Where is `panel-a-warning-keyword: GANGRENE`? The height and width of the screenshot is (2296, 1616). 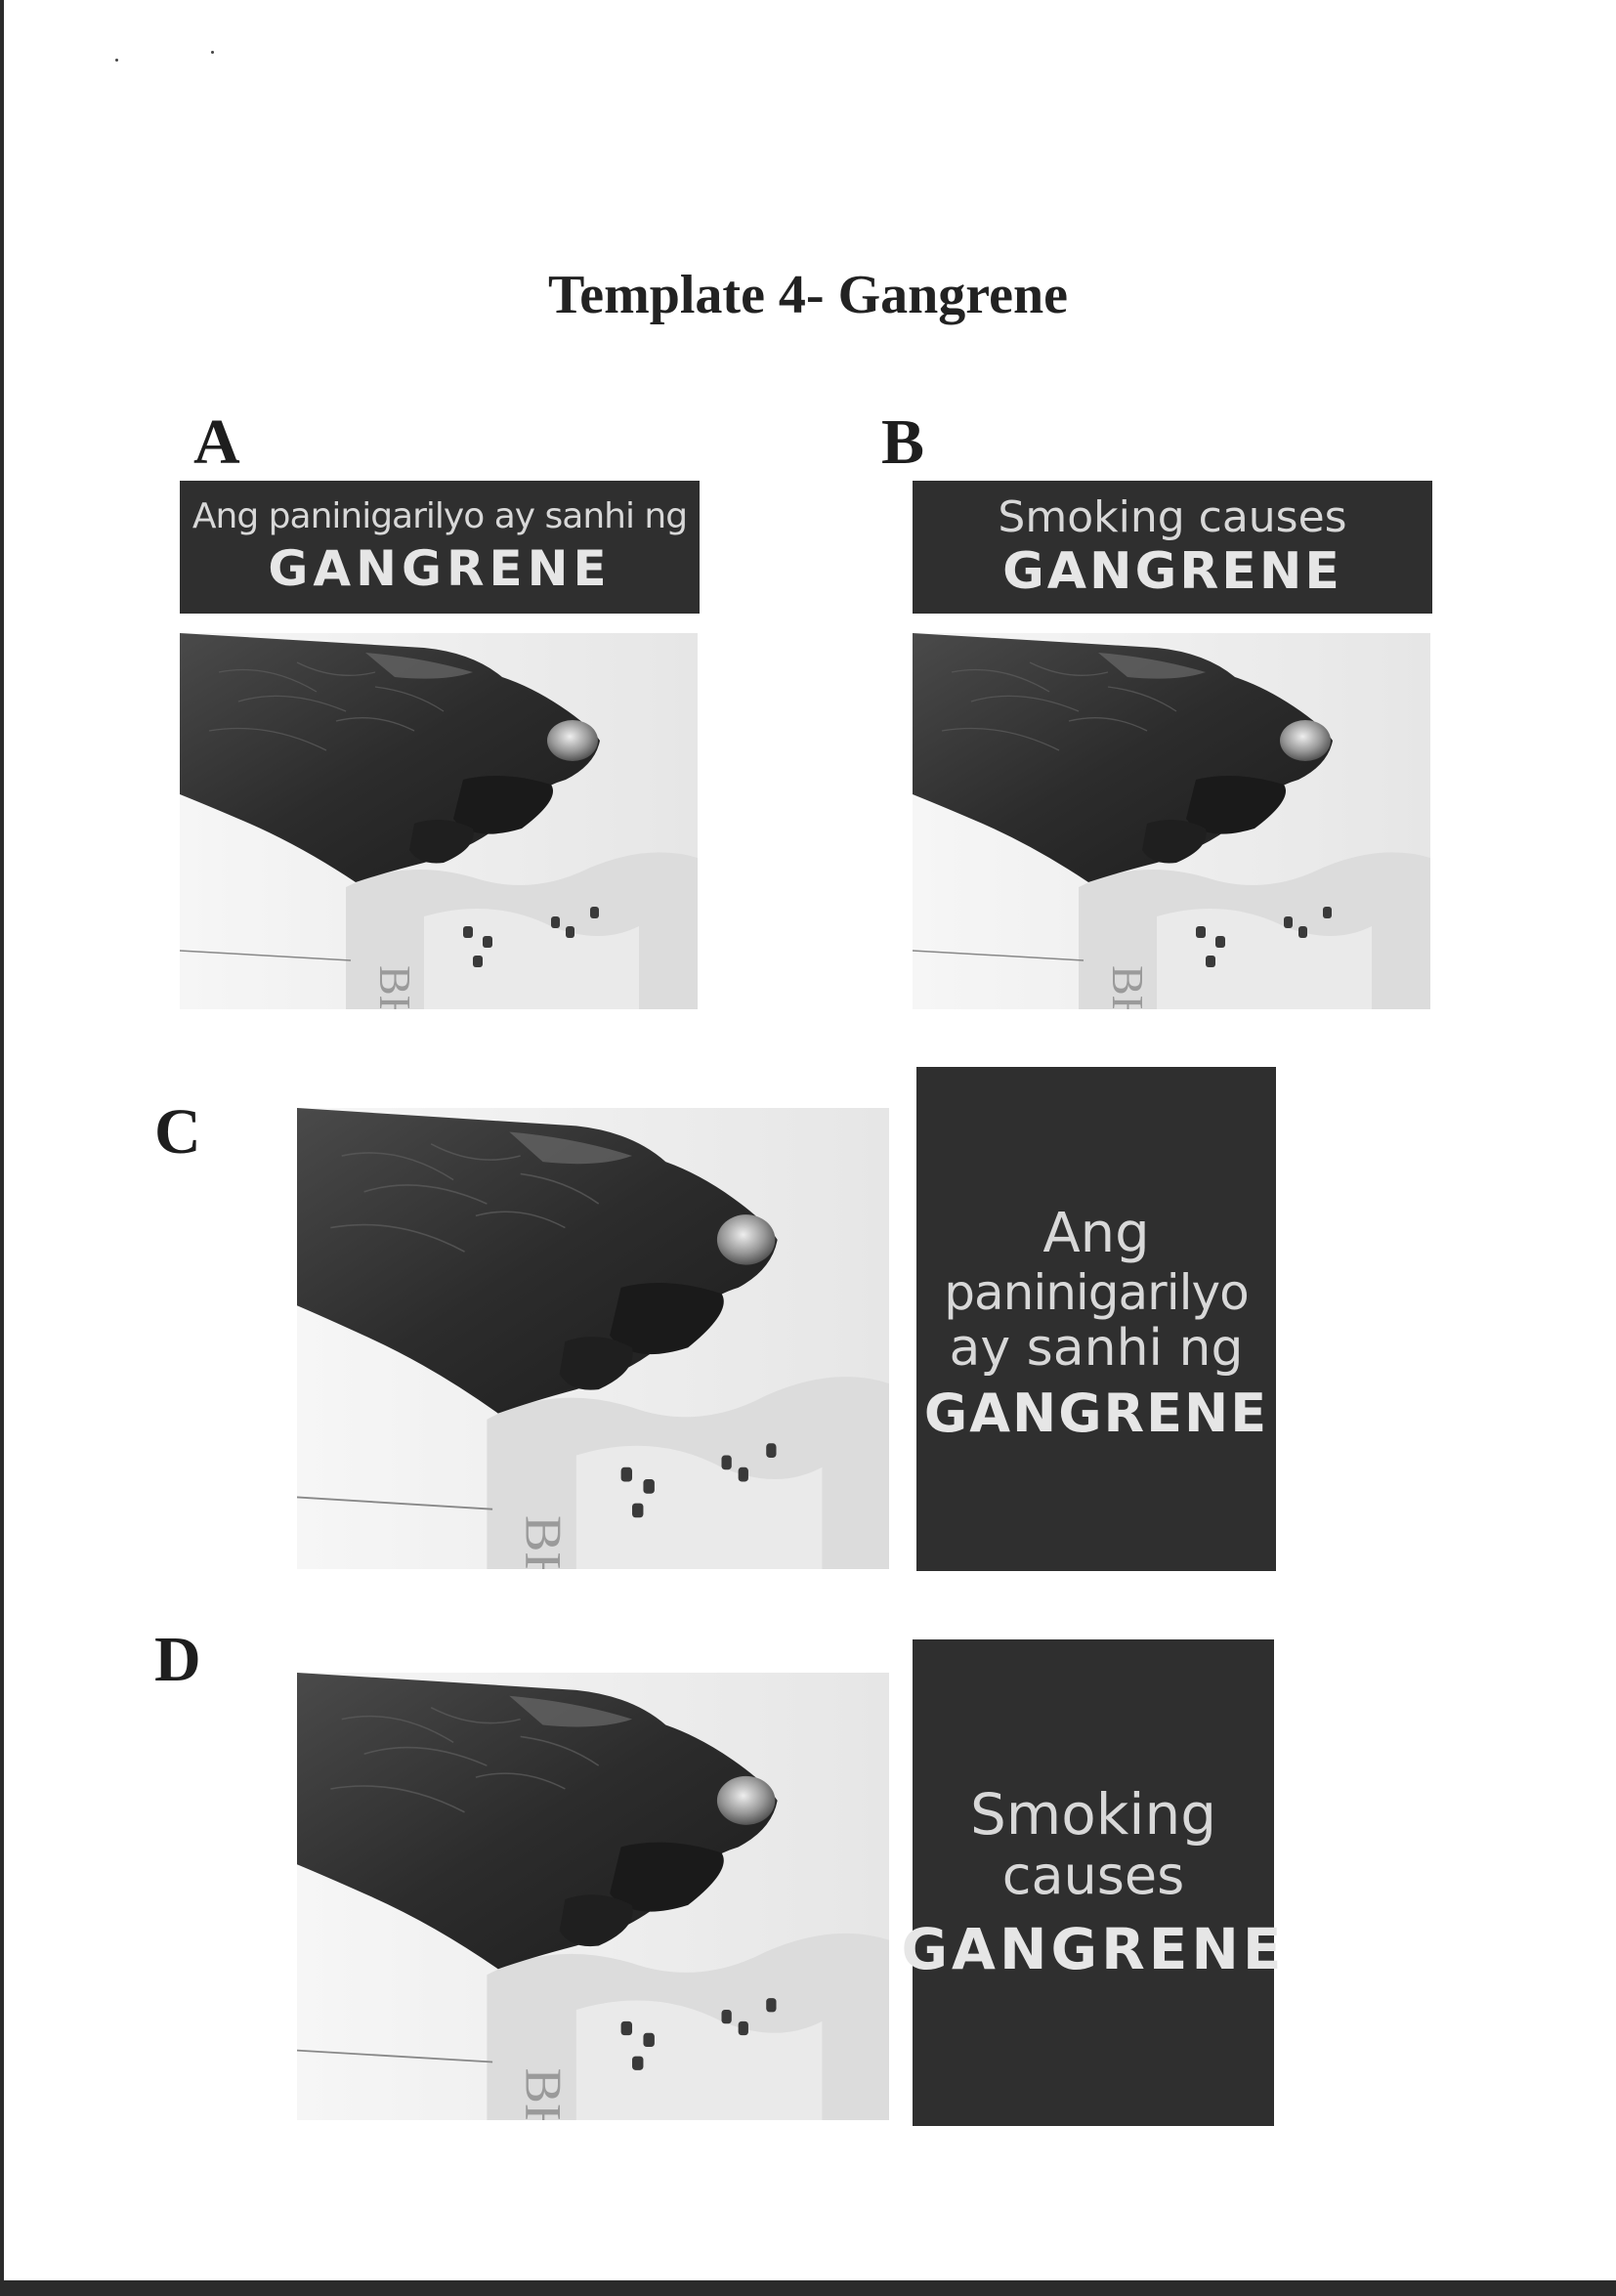
panel-a-warning-keyword: GANGRENE is located at coordinates (440, 569).